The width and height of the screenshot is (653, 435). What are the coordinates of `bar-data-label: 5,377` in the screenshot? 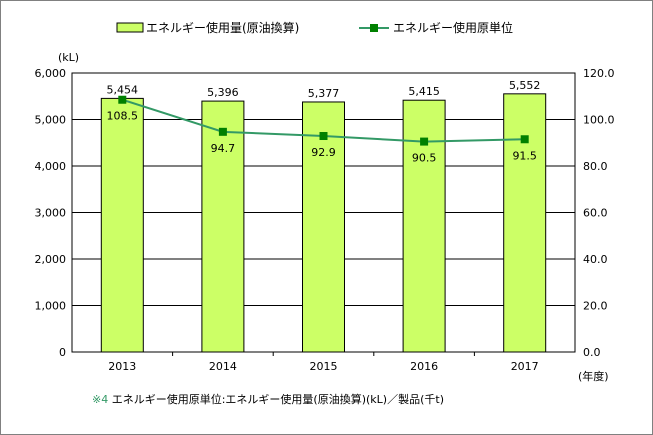 It's located at (324, 93).